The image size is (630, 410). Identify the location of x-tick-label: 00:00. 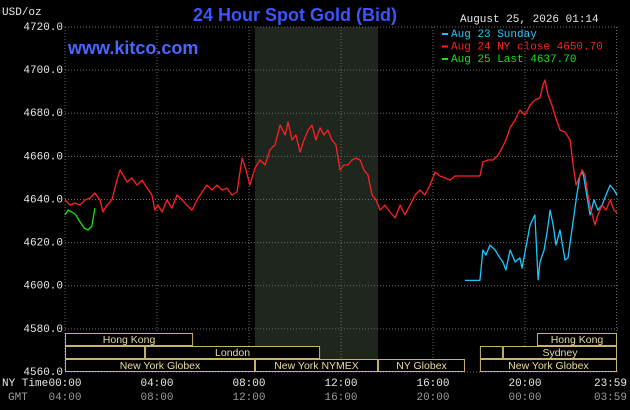
(64, 384).